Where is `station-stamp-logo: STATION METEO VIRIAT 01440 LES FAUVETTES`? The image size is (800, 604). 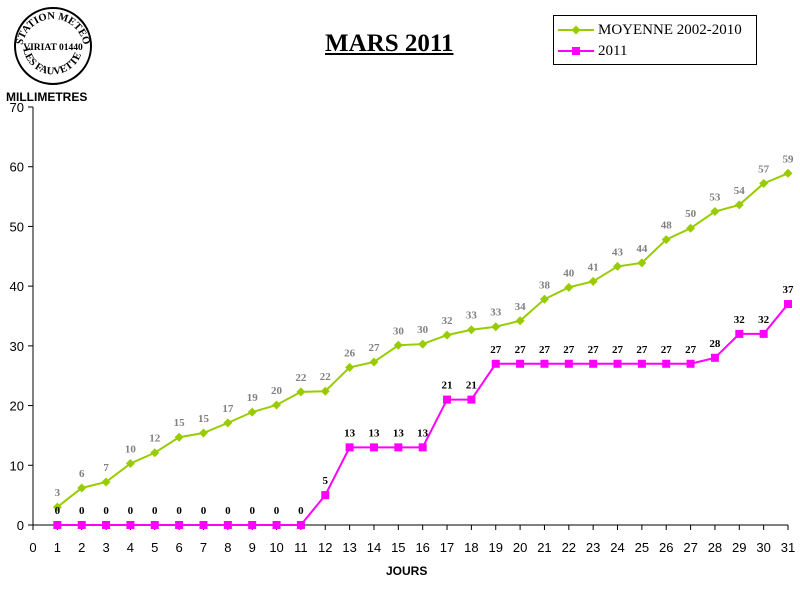 station-stamp-logo: STATION METEO VIRIAT 01440 LES FAUVETTES is located at coordinates (52, 44).